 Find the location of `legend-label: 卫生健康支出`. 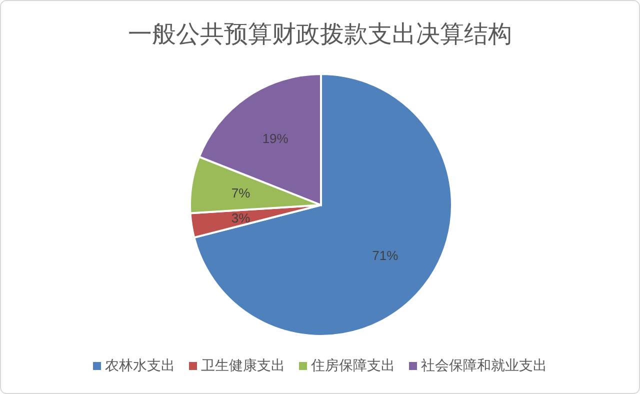

legend-label: 卫生健康支出 is located at coordinates (243, 365).